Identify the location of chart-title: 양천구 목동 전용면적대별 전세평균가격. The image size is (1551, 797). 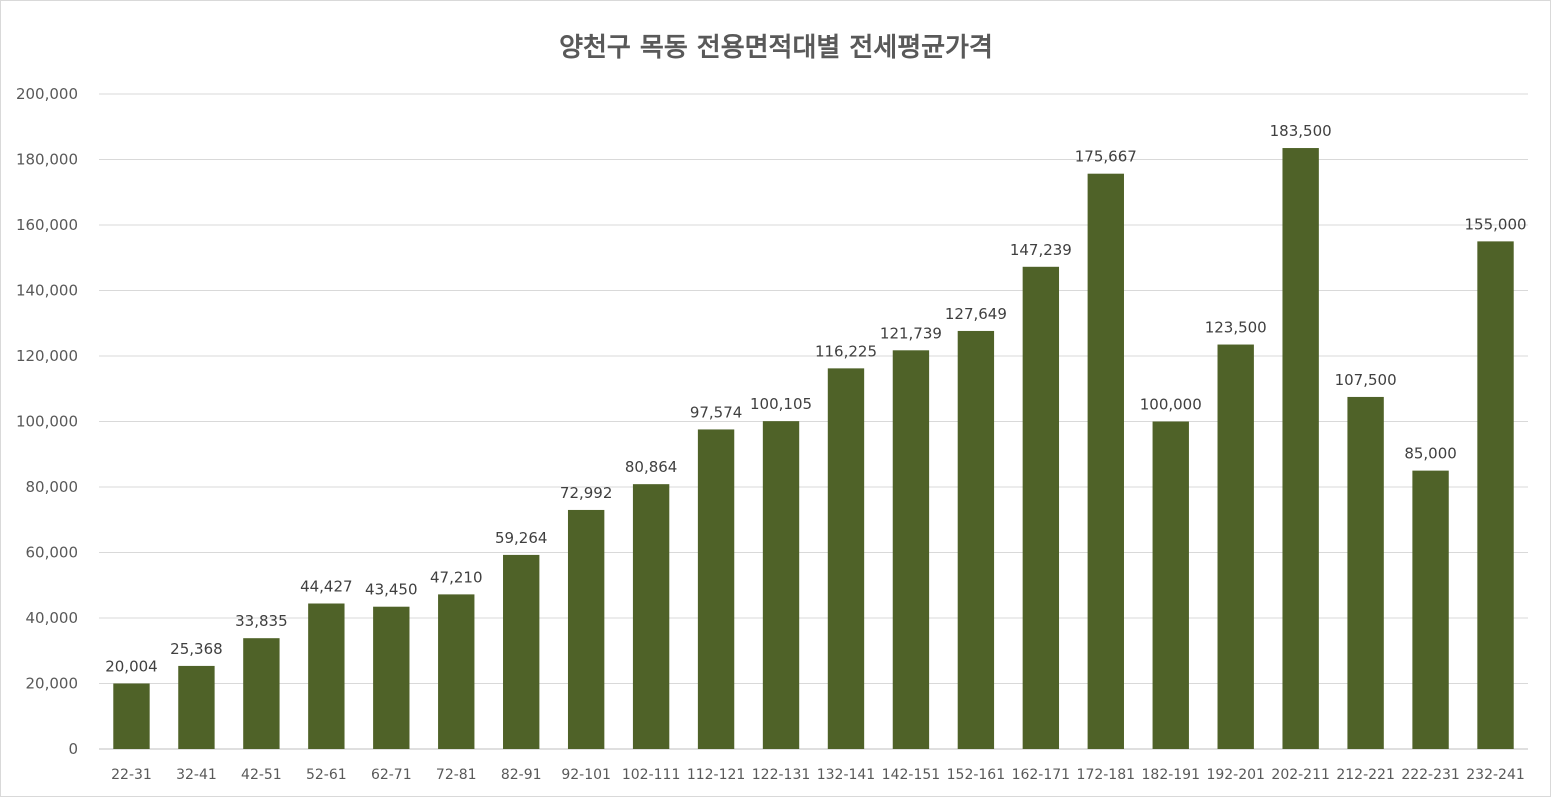
(776, 48).